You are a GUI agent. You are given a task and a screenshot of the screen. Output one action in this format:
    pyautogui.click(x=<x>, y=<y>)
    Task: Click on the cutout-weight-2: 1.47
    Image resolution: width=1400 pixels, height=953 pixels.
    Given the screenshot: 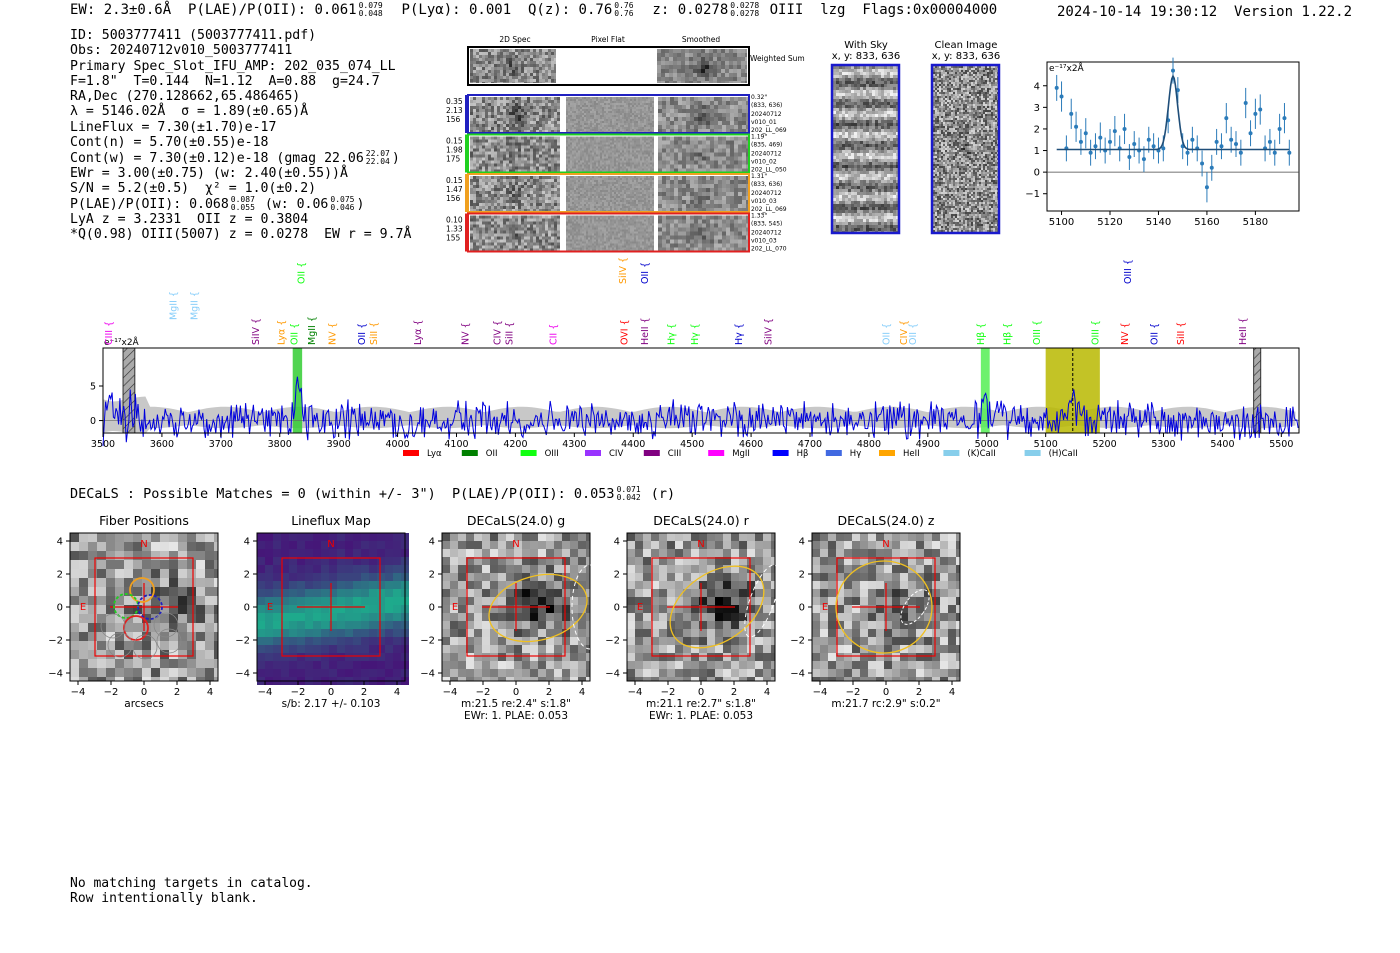 What is the action you would take?
    pyautogui.click(x=454, y=189)
    